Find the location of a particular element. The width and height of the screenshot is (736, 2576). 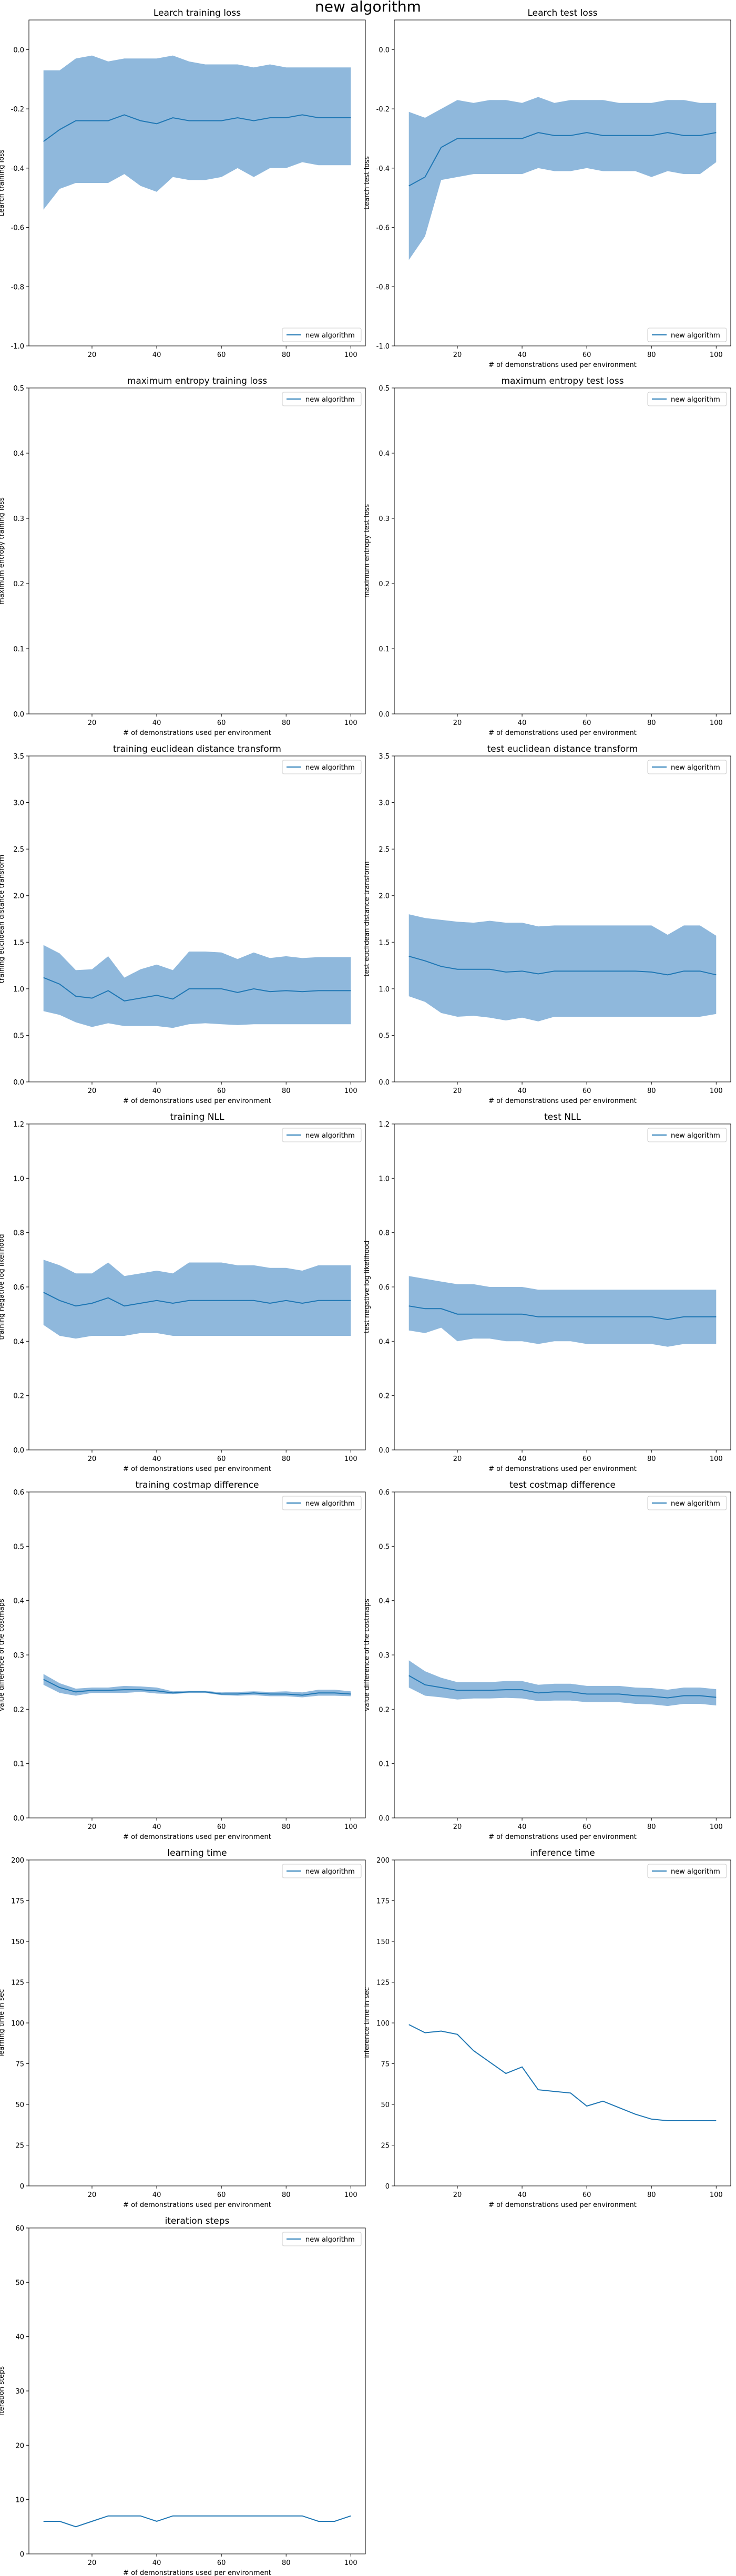

x-tick-label: 80 is located at coordinates (286, 355).